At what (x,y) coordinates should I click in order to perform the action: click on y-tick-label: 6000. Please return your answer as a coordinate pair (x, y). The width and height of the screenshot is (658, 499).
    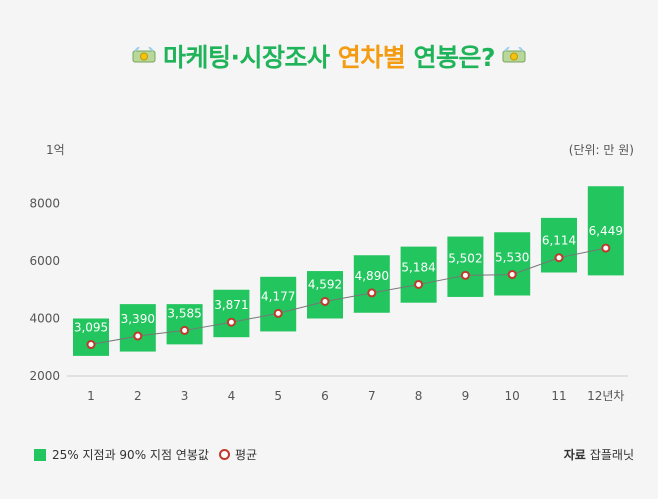
    Looking at the image, I should click on (44, 261).